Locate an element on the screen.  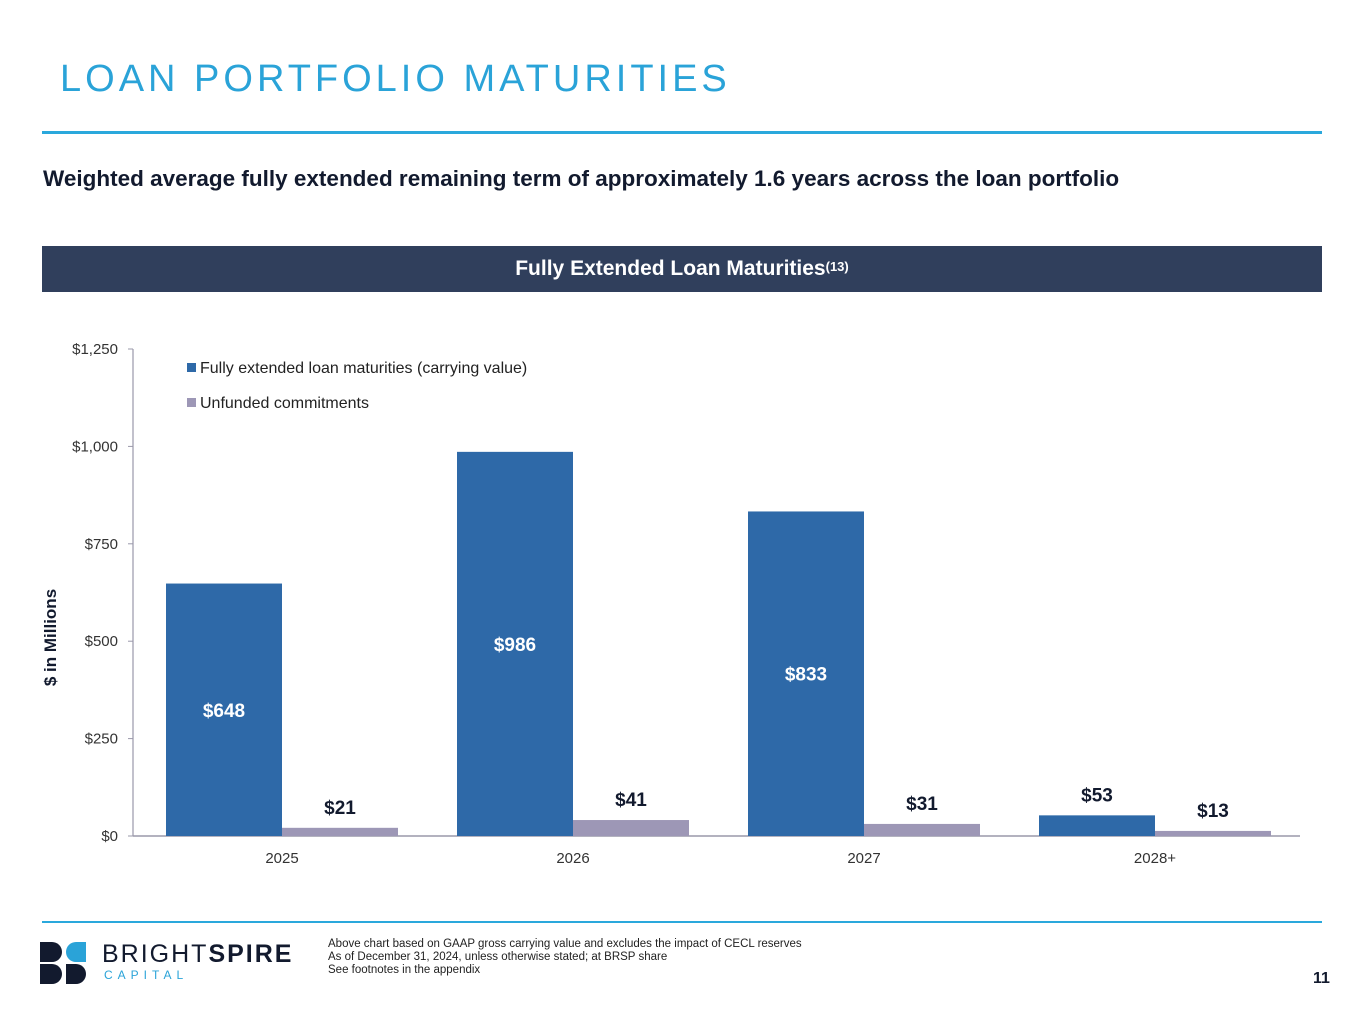
y-tick-label: $0 is located at coordinates (109, 836).